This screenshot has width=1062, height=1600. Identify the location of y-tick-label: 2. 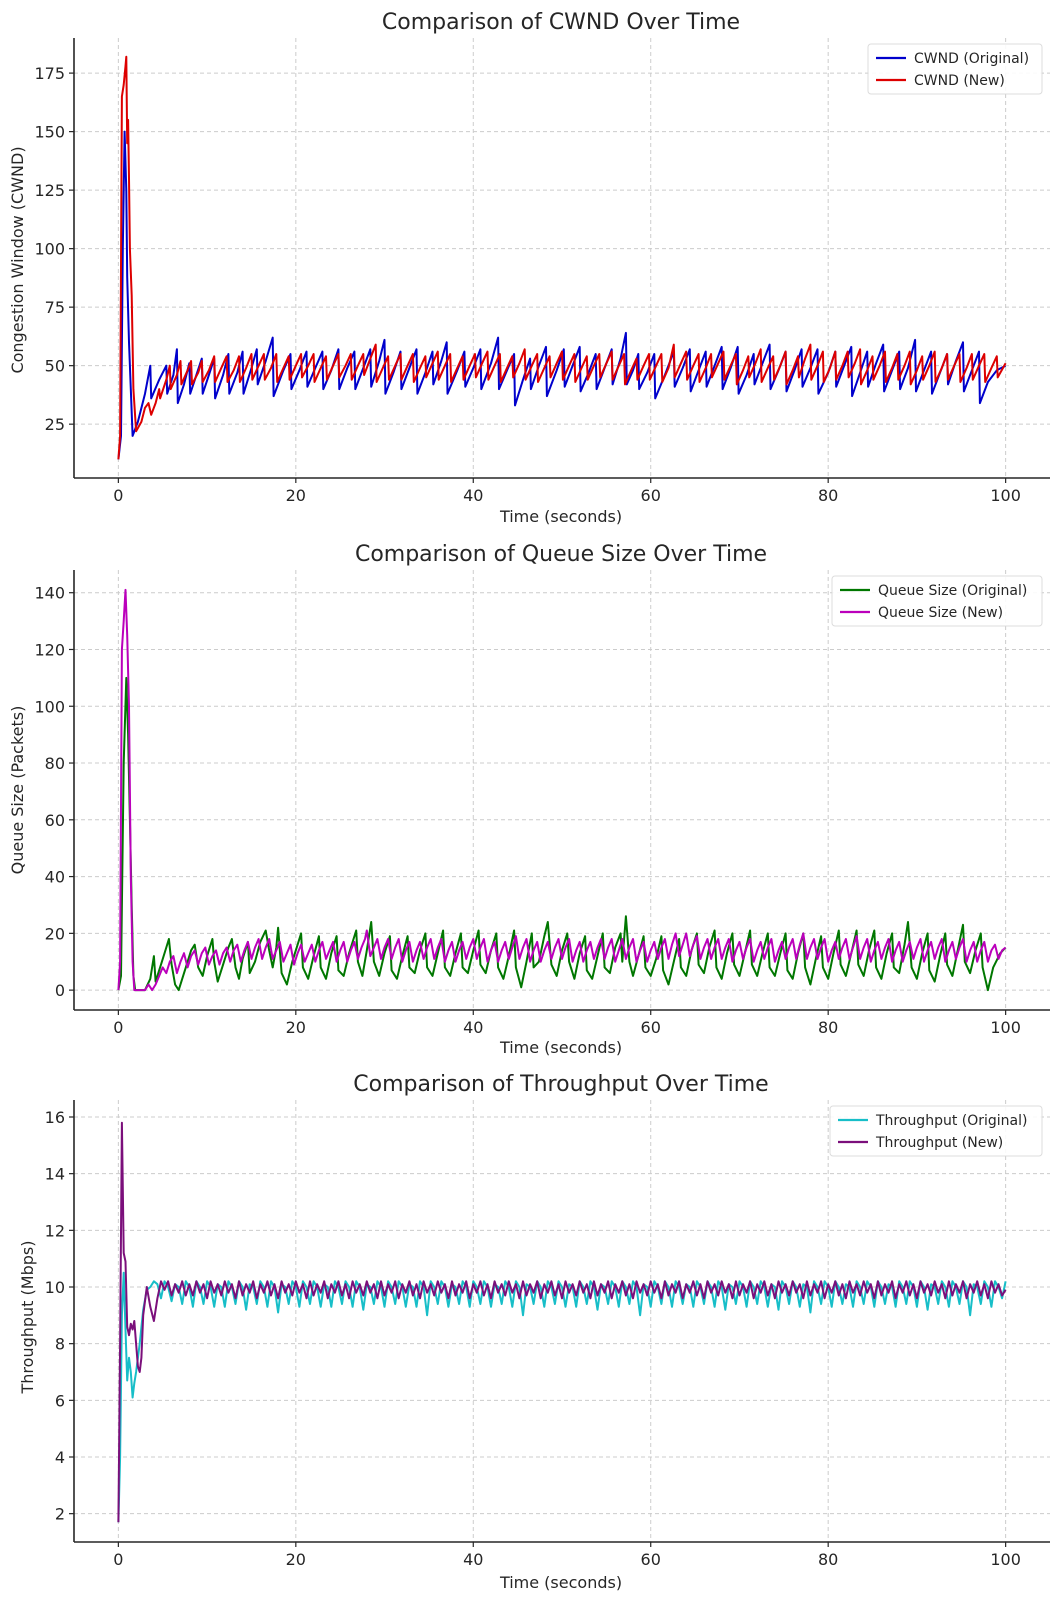
(60, 1514).